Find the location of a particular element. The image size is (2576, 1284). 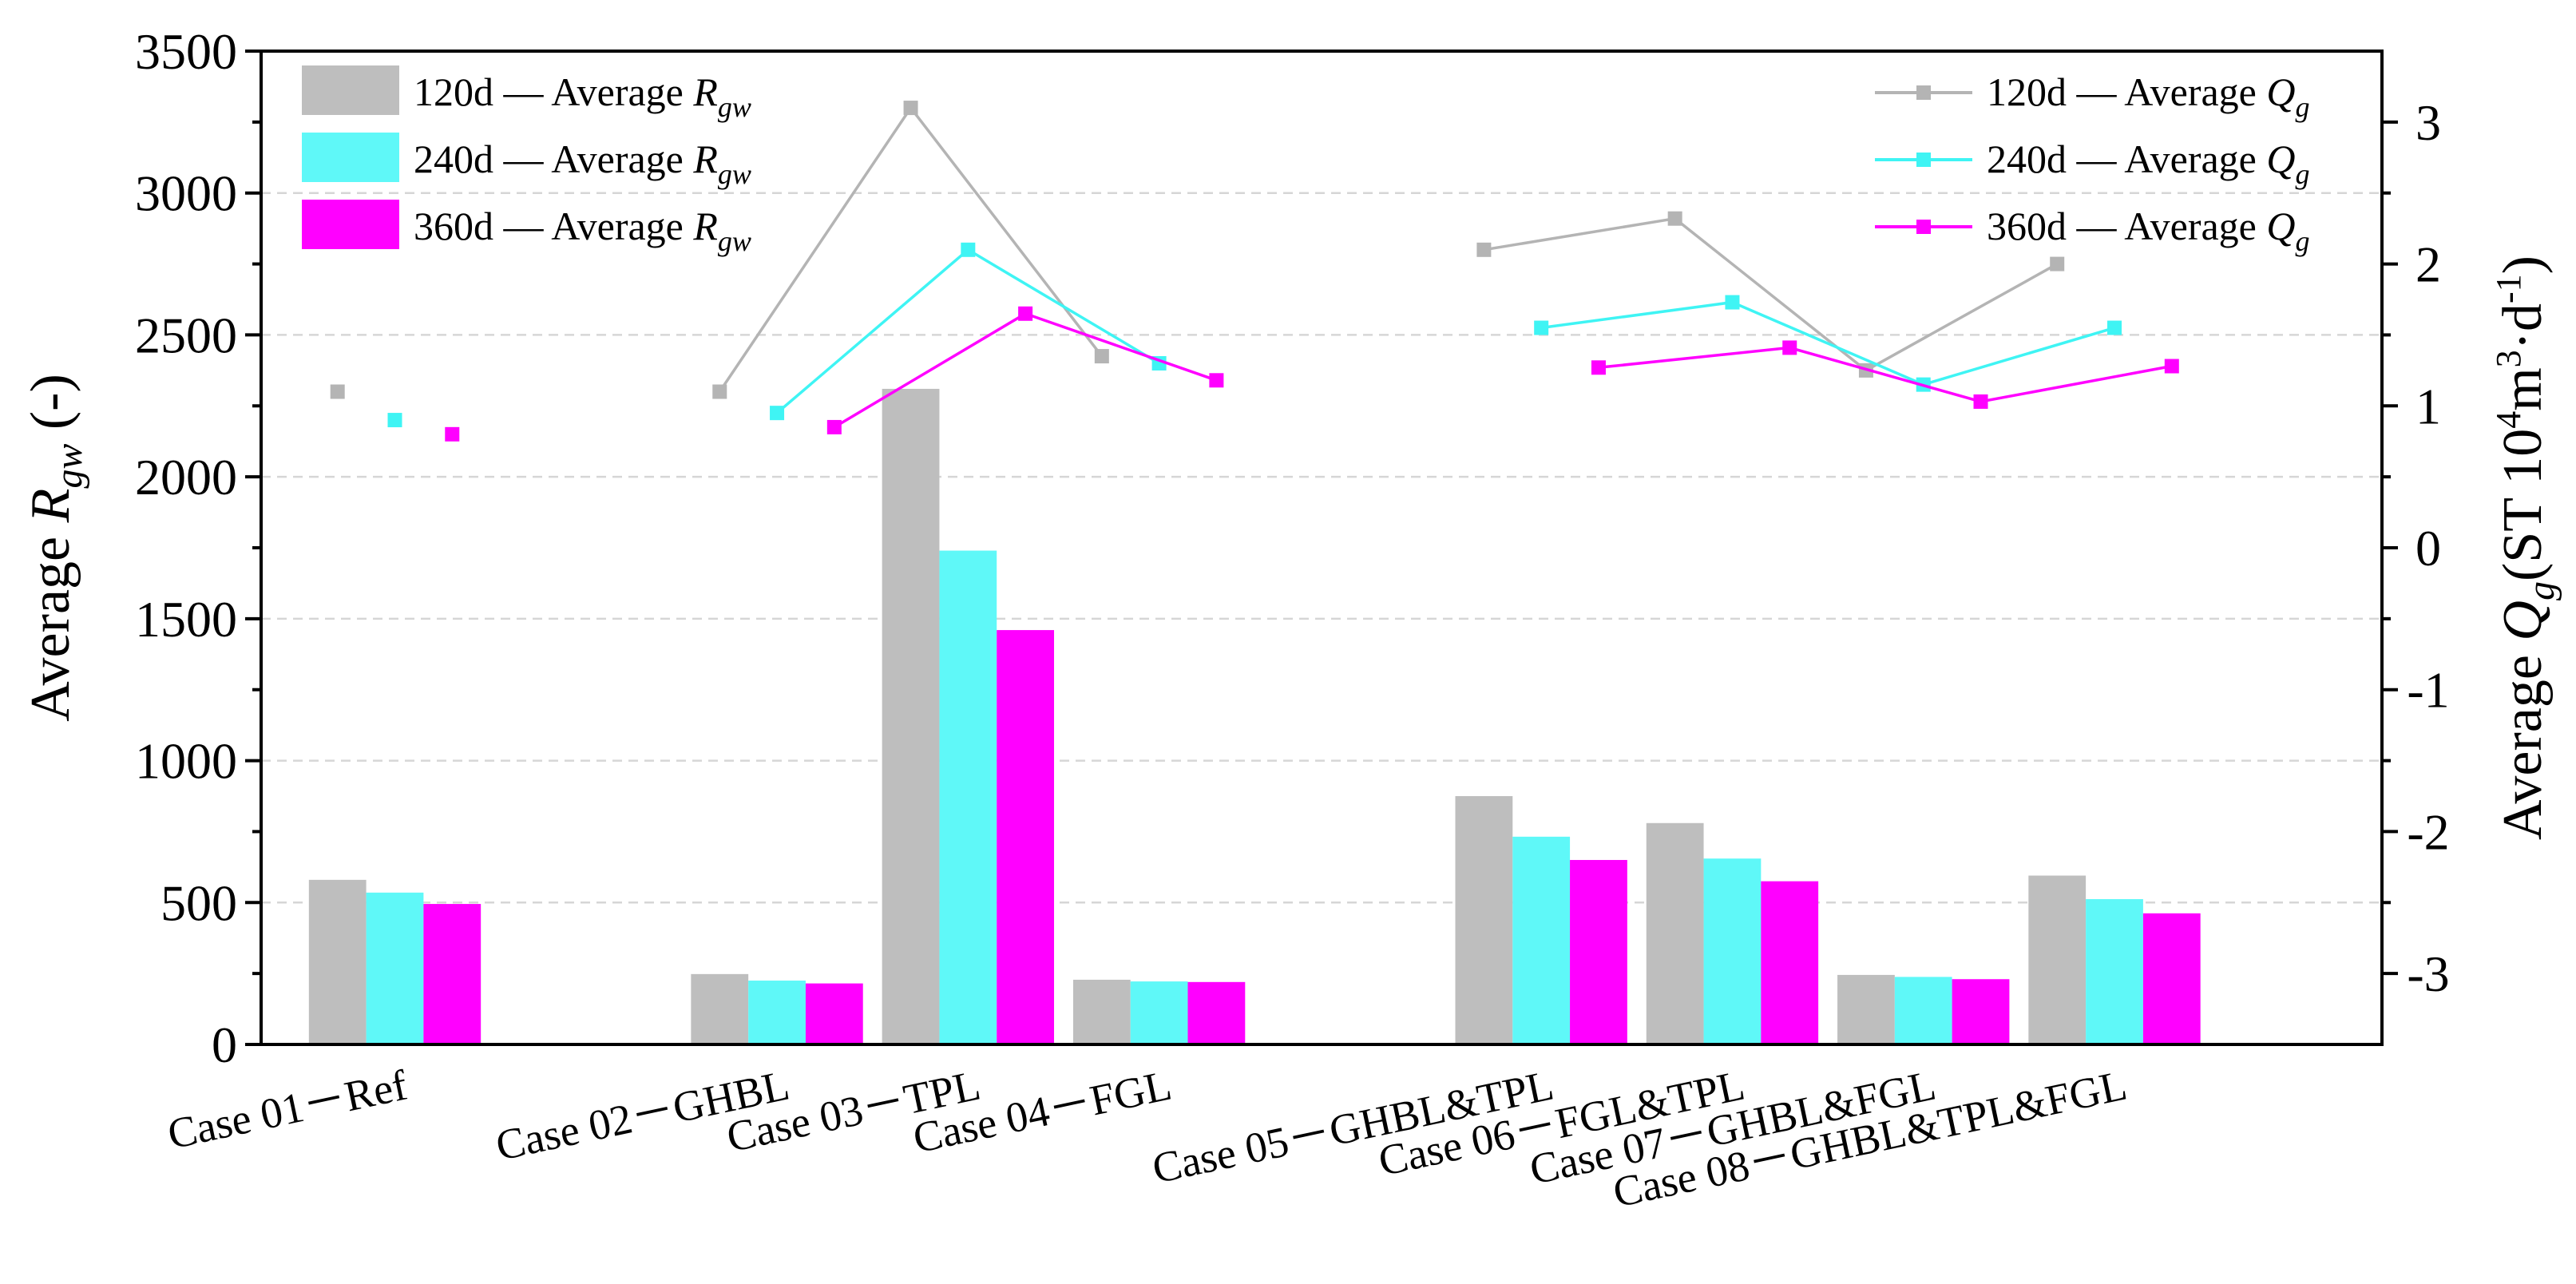

legend-label-line-240d: 240d — Average Qg is located at coordinates (2148, 163).